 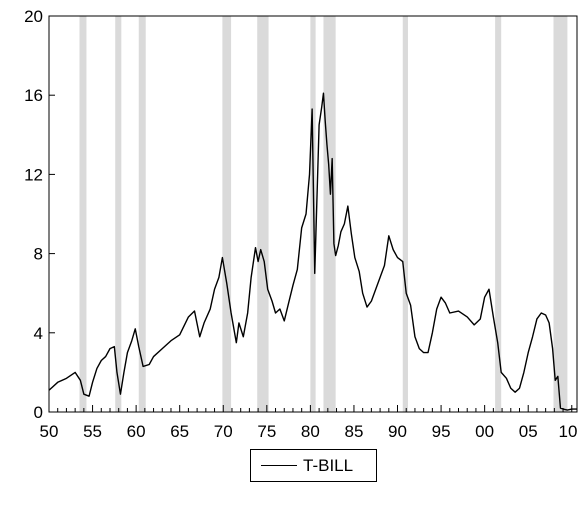 I want to click on x-tick-label: 90, so click(x=397, y=431).